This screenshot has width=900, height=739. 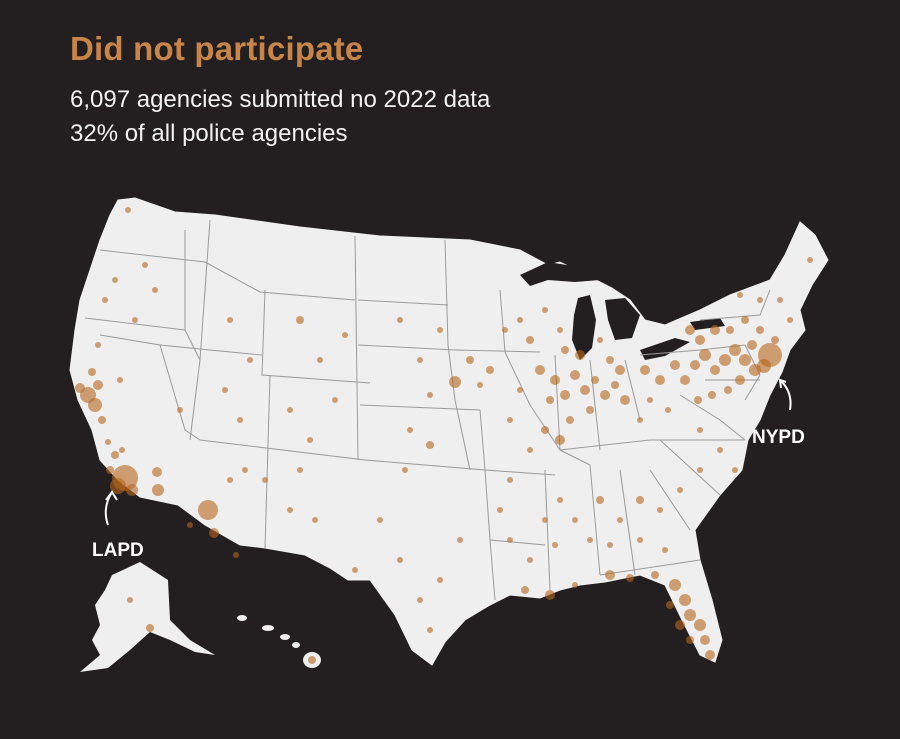 What do you see at coordinates (778, 437) in the screenshot?
I see `nypd-label: NYPD` at bounding box center [778, 437].